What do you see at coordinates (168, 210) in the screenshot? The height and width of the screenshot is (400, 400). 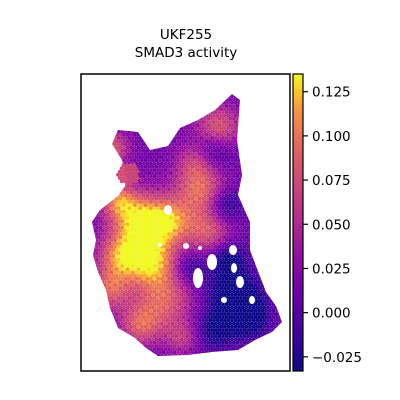 I see `tissue-hole` at bounding box center [168, 210].